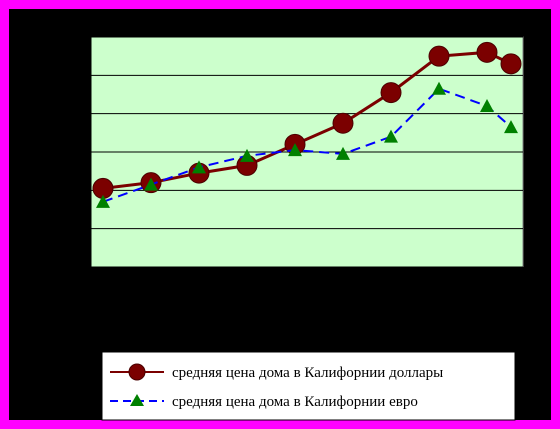  What do you see at coordinates (414, 299) in the screenshot?
I see `x-tick-label: июл.05` at bounding box center [414, 299].